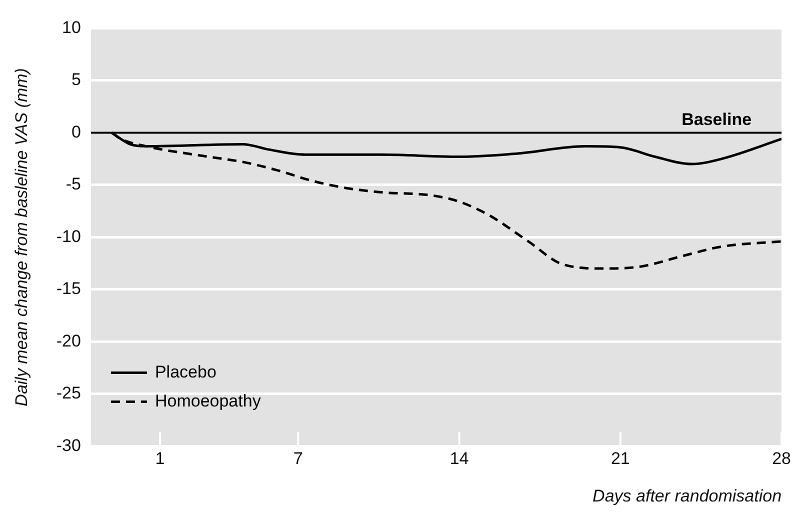 The width and height of the screenshot is (802, 519). Describe the element at coordinates (21, 237) in the screenshot. I see `y-axis-title: Daily mean change from basleline VAS (mm)` at that location.